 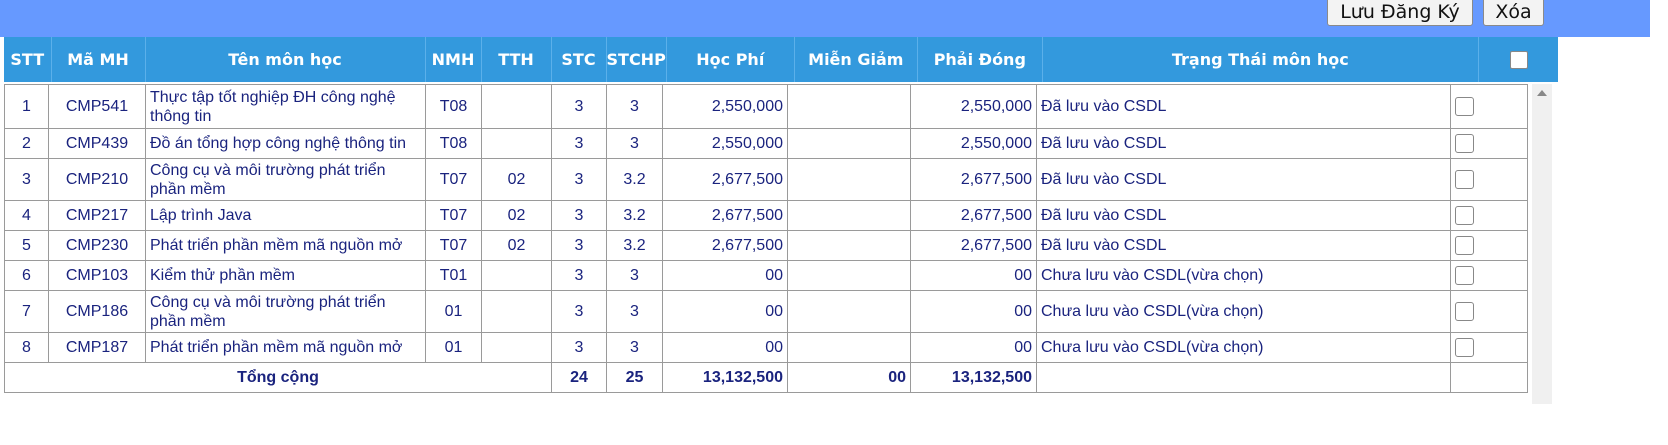 I want to click on select-all-checkbox, so click(x=1518, y=60).